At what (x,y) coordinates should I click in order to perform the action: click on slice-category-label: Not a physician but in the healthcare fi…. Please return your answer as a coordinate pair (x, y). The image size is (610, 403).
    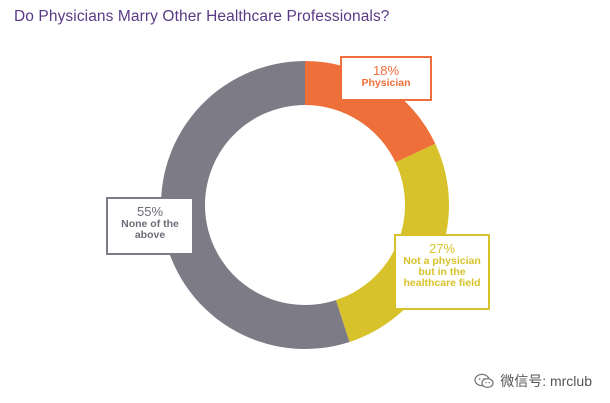
    Looking at the image, I should click on (442, 271).